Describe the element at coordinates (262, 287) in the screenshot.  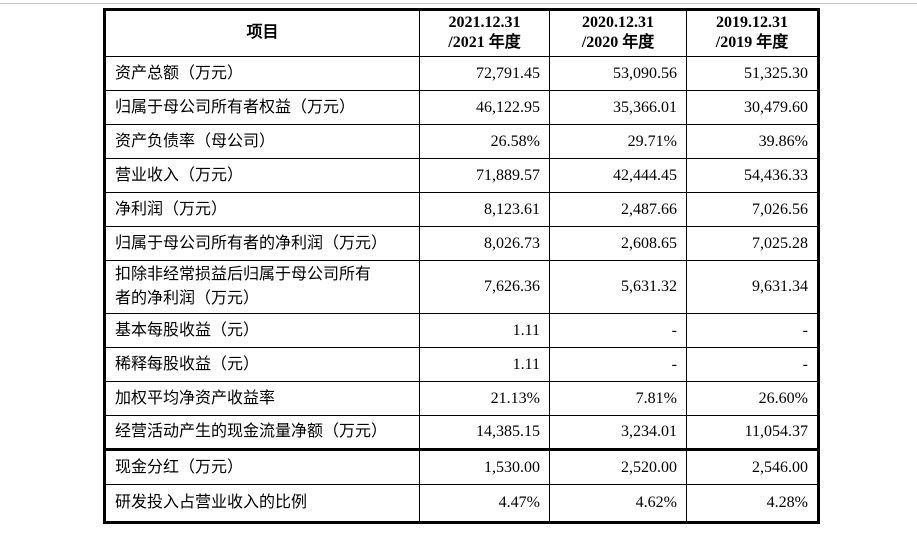
I see `row-label: 扣除非经常损益后归属于母公司所有 者的净利润（万元）` at that location.